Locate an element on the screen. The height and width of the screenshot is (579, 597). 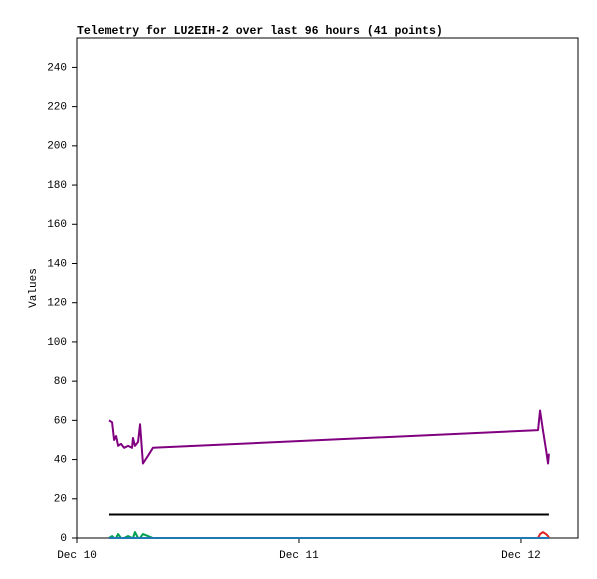
y-tick-label: 40 is located at coordinates (60, 460).